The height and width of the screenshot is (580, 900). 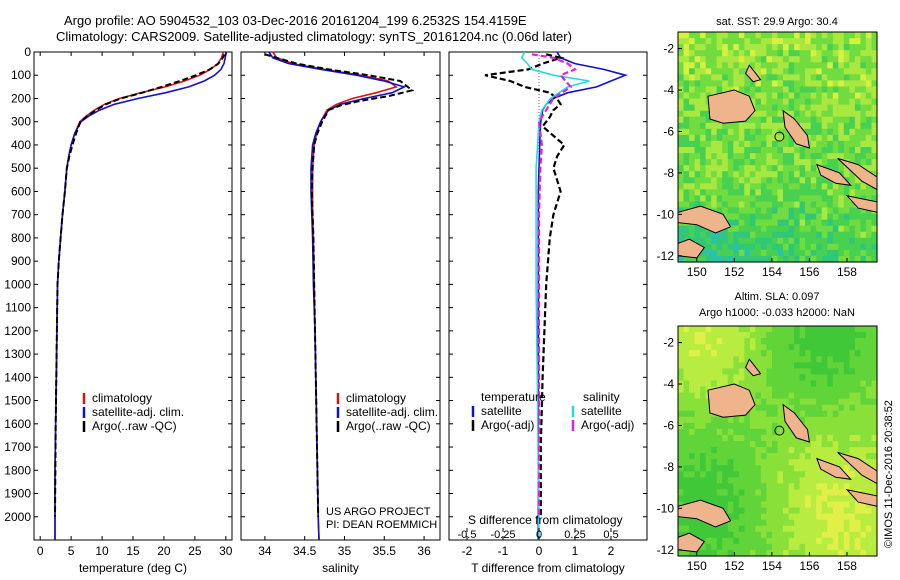 I want to click on x-tick-label: -1, so click(x=503, y=551).